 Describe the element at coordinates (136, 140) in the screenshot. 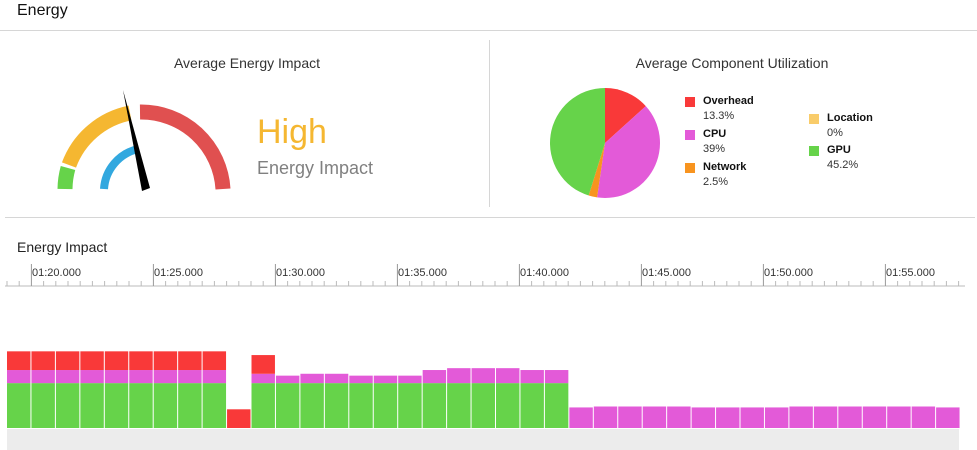

I see `gauge-needle` at that location.